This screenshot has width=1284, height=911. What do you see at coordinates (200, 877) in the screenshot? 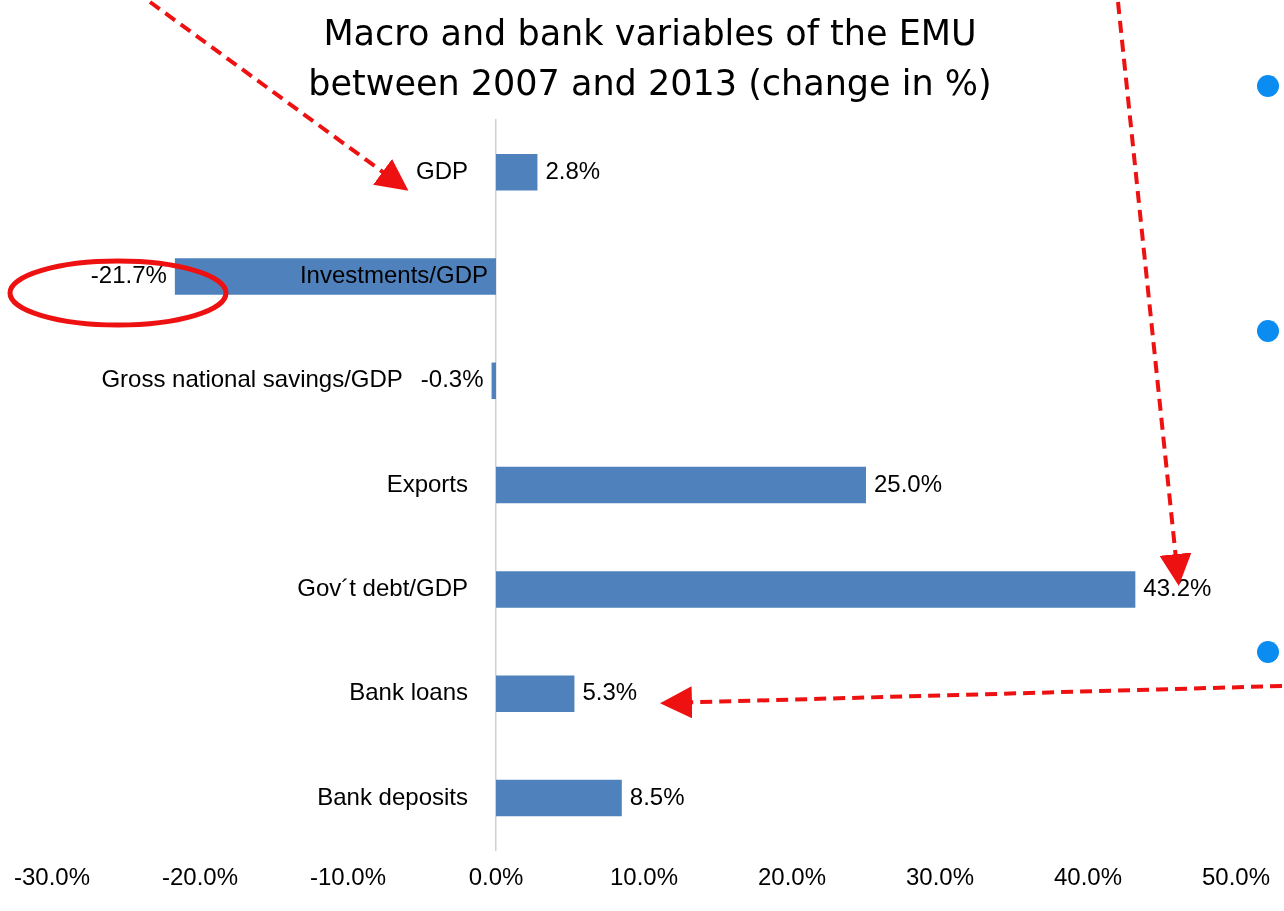
I see `x-tick-label: -20.0%` at bounding box center [200, 877].